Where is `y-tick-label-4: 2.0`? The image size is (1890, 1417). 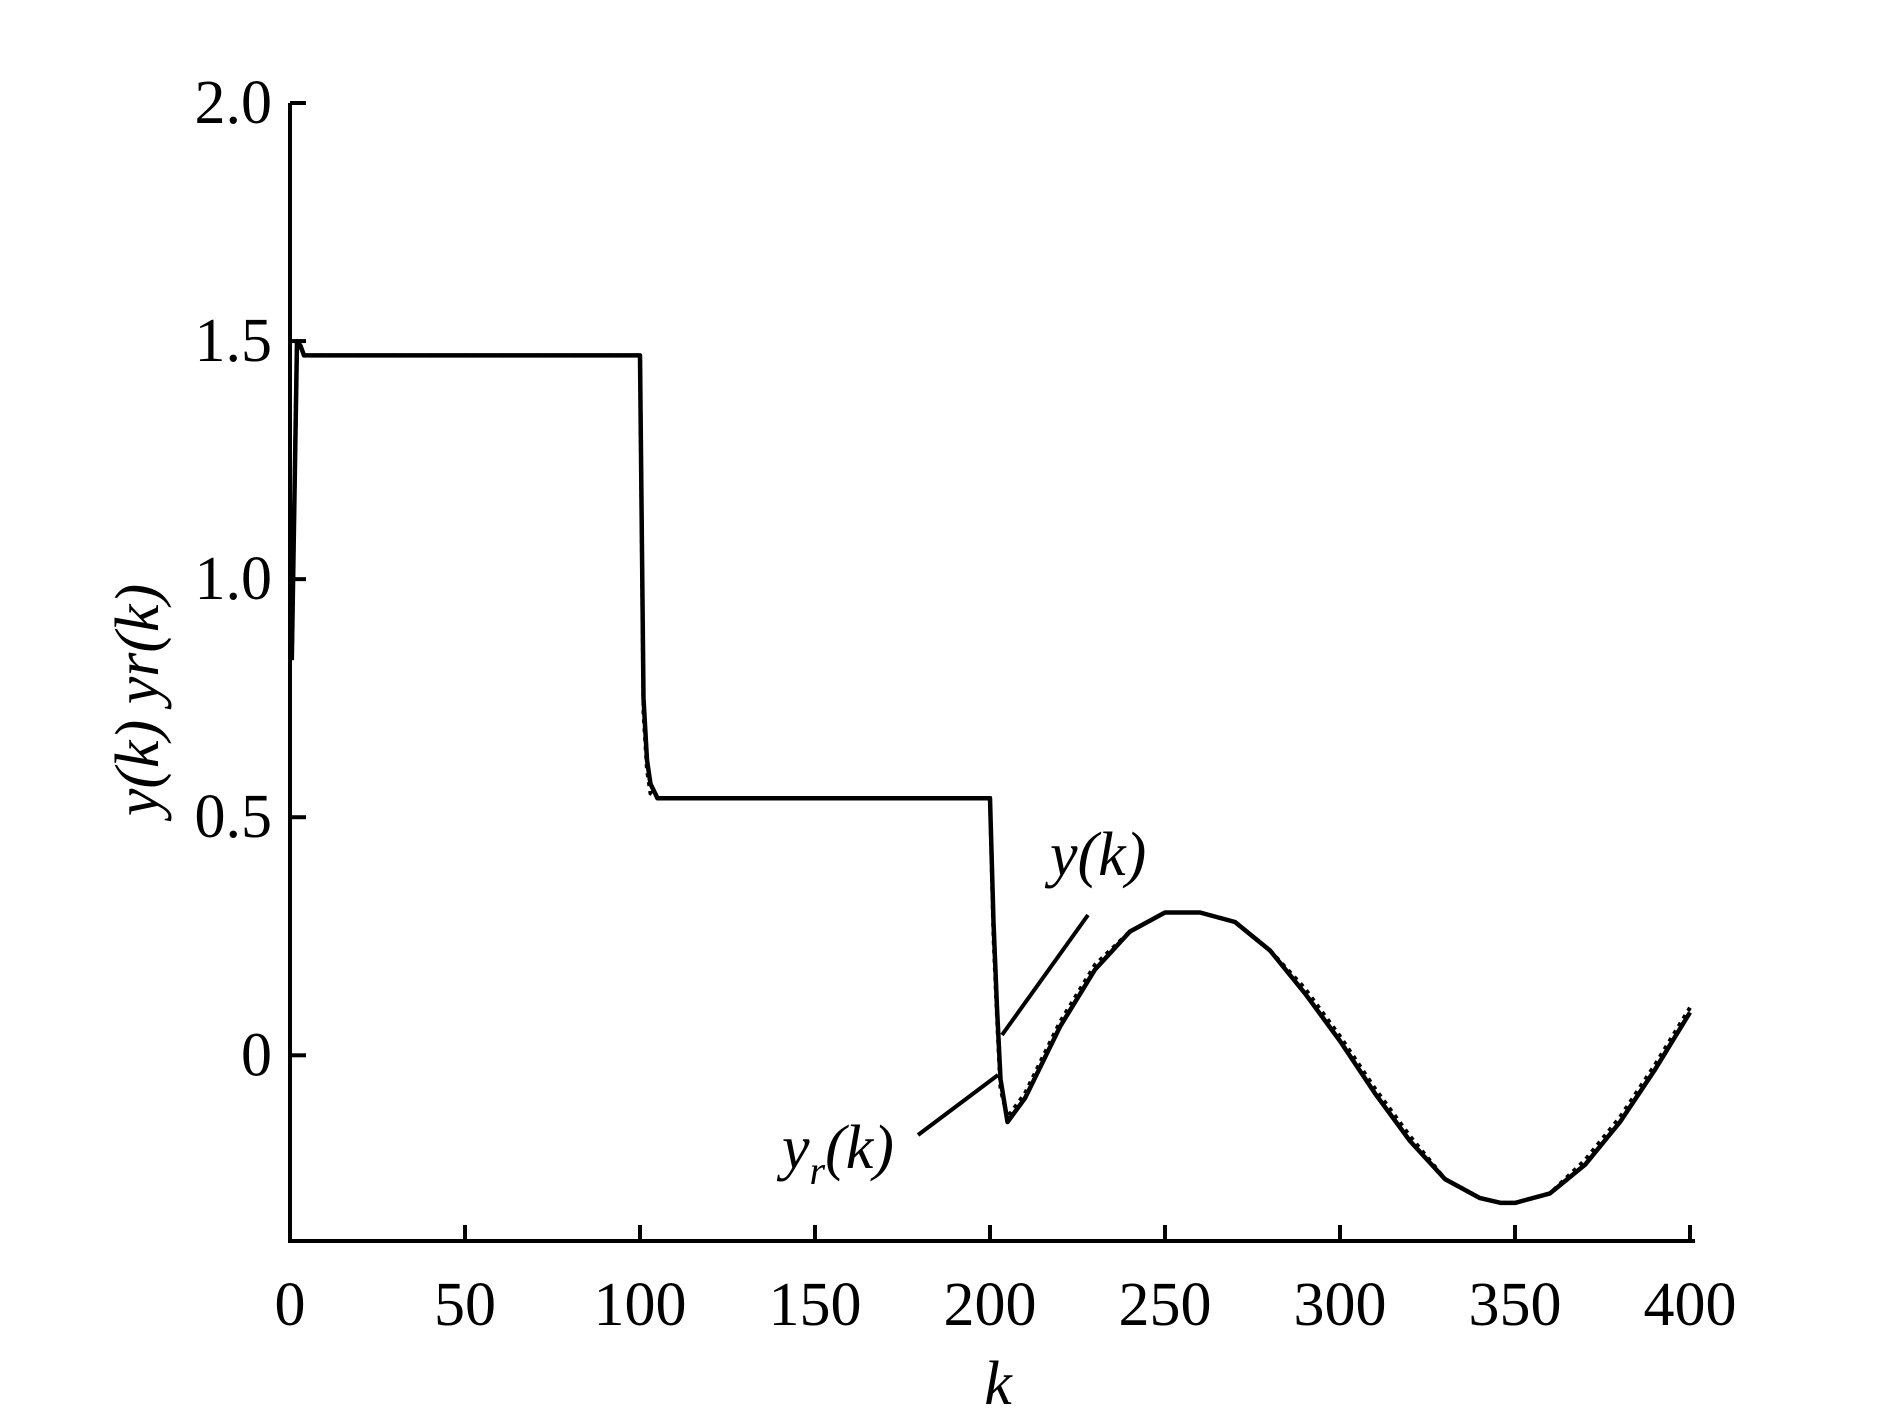 y-tick-label-4: 2.0 is located at coordinates (234, 103).